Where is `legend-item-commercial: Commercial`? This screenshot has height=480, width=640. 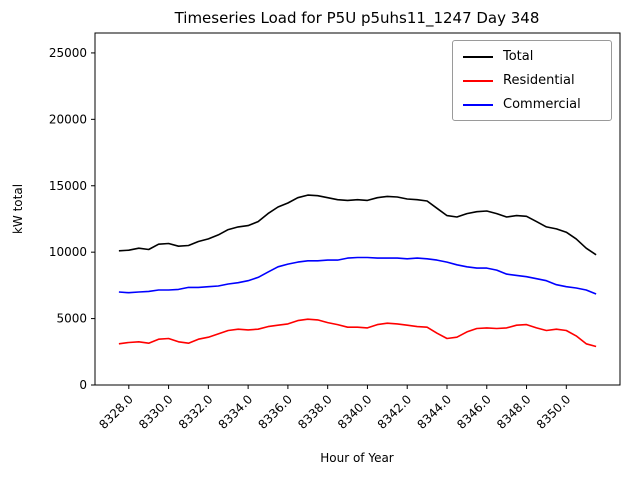 legend-item-commercial: Commercial is located at coordinates (531, 104).